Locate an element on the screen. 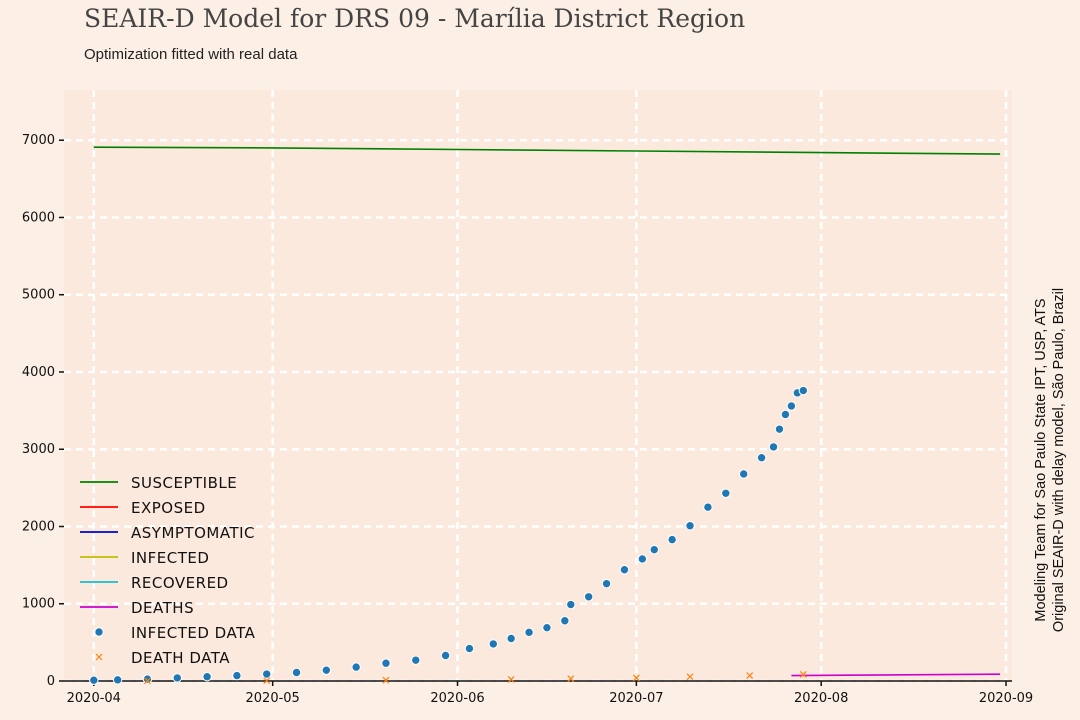 The width and height of the screenshot is (1080, 720). x-tick-label: 2020-04 is located at coordinates (94, 698).